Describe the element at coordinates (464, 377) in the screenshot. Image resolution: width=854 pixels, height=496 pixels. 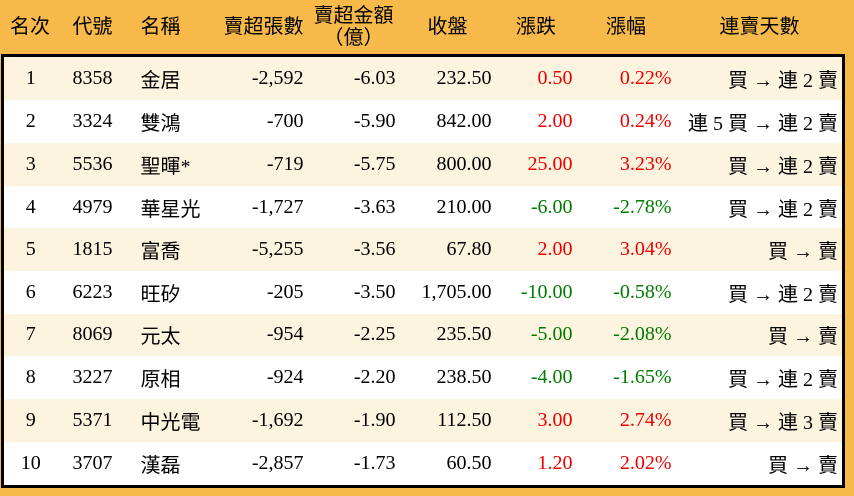
I see `close-price-cell: 238.50` at that location.